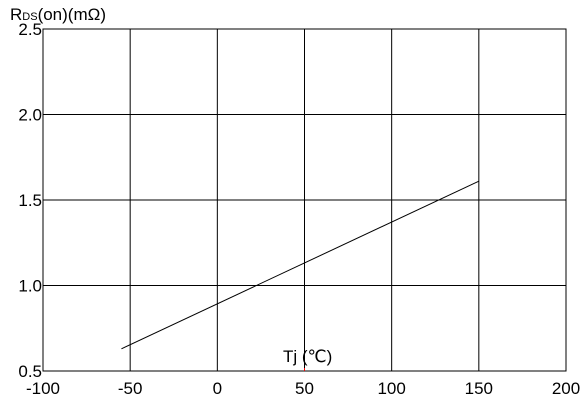 The height and width of the screenshot is (405, 587). I want to click on x-tick-label: 50, so click(304, 388).